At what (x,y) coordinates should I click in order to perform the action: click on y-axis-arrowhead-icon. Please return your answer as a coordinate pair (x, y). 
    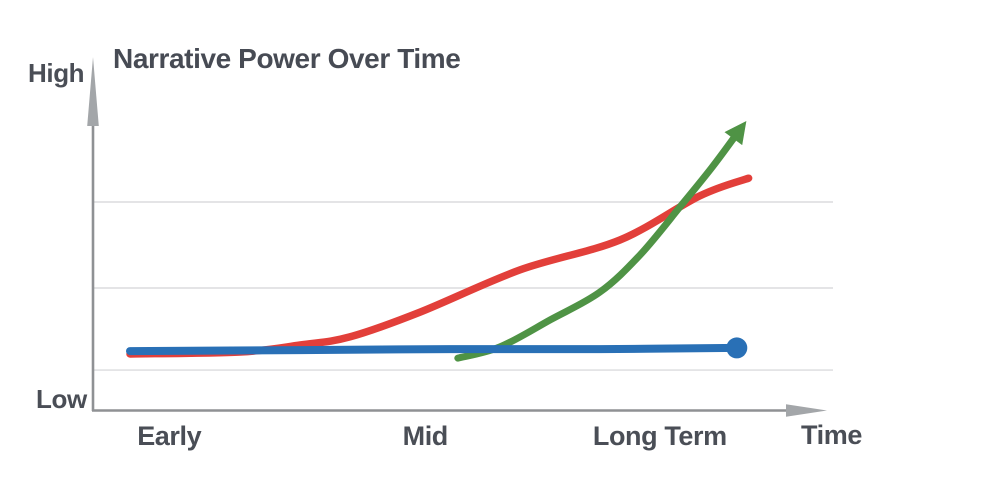
    Looking at the image, I should click on (93, 91).